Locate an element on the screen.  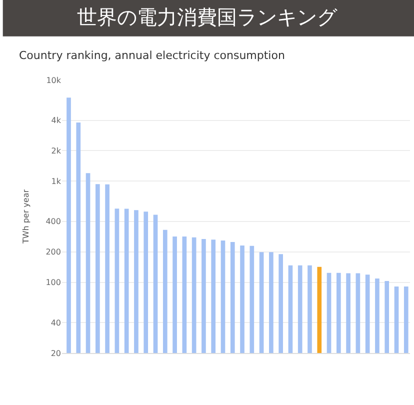
y-tick-label: 100 is located at coordinates (53, 283).